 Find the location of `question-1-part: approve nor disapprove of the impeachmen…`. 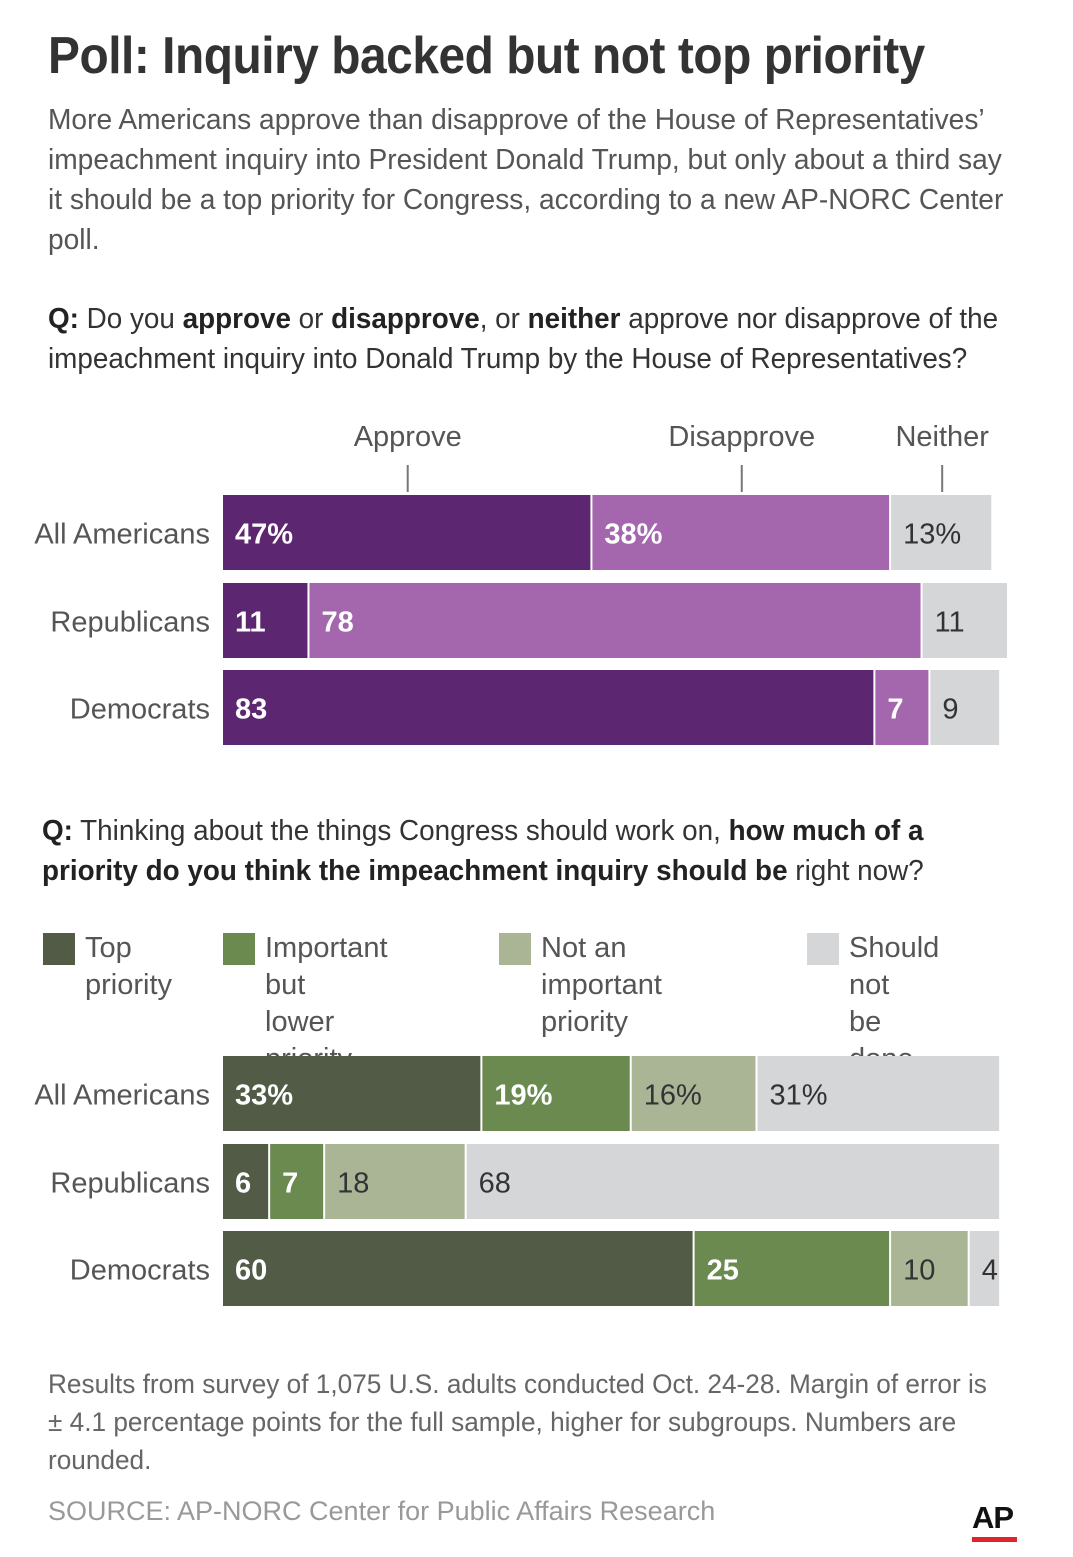

question-1-part: approve nor disapprove of the impeachmen… is located at coordinates (523, 339).